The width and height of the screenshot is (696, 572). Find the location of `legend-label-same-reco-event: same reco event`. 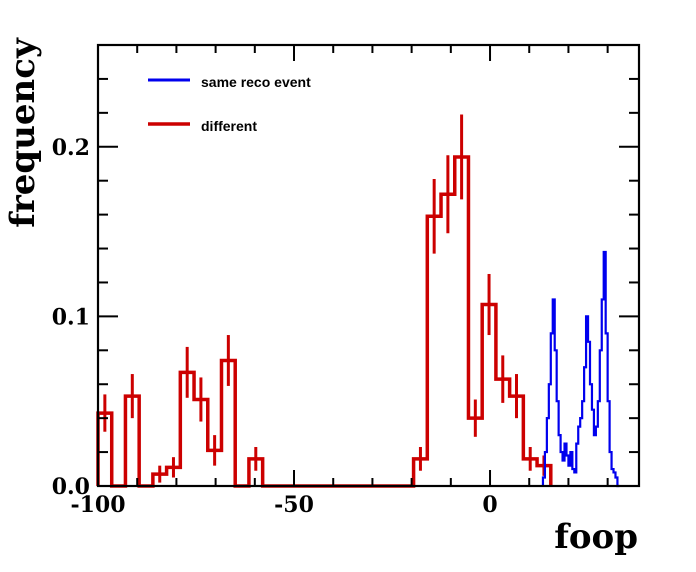

legend-label-same-reco-event: same reco event is located at coordinates (256, 82).